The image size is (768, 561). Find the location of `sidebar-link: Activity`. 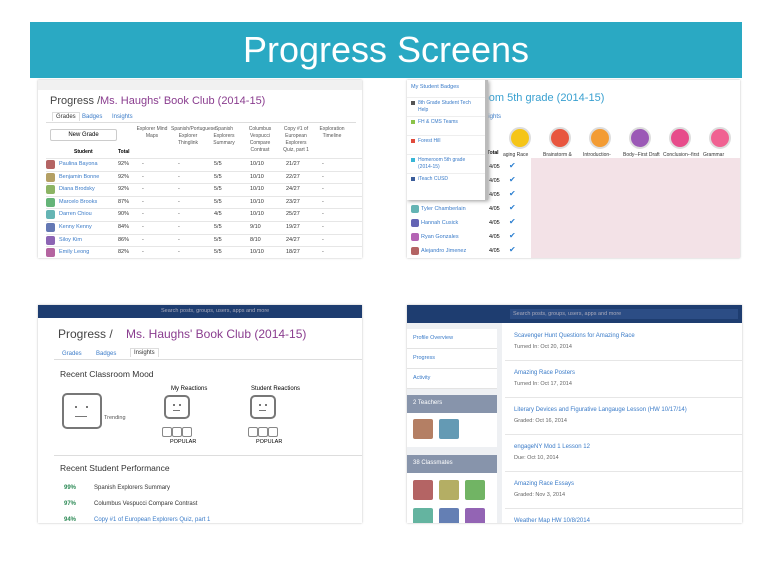

sidebar-link: Activity is located at coordinates (422, 378).